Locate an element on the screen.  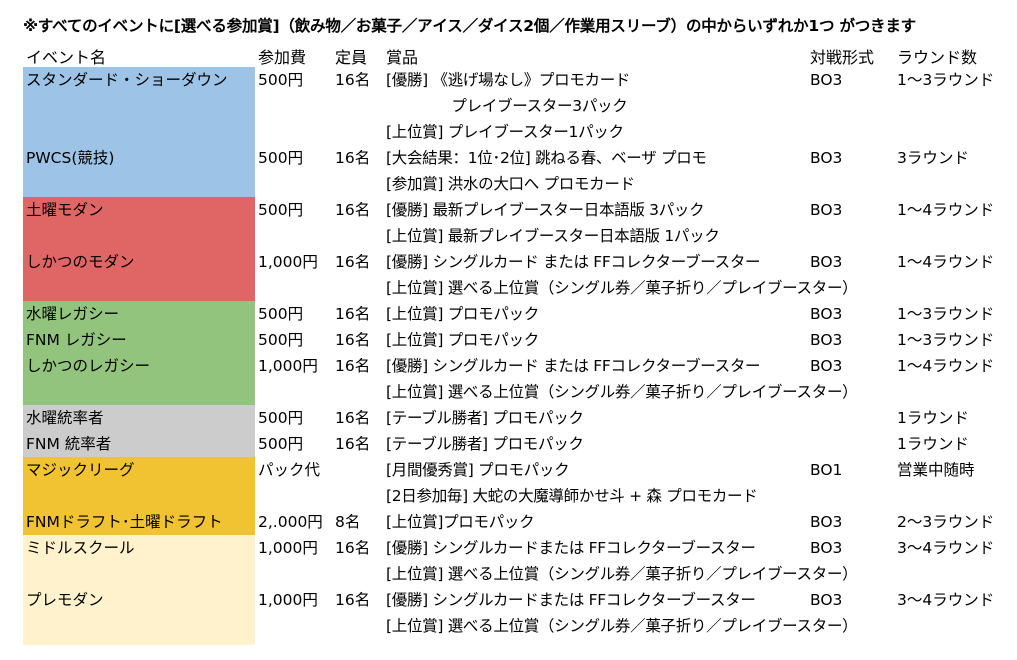
row-3-prize: [上位賞] プレイブースター1パック is located at coordinates (505, 132).